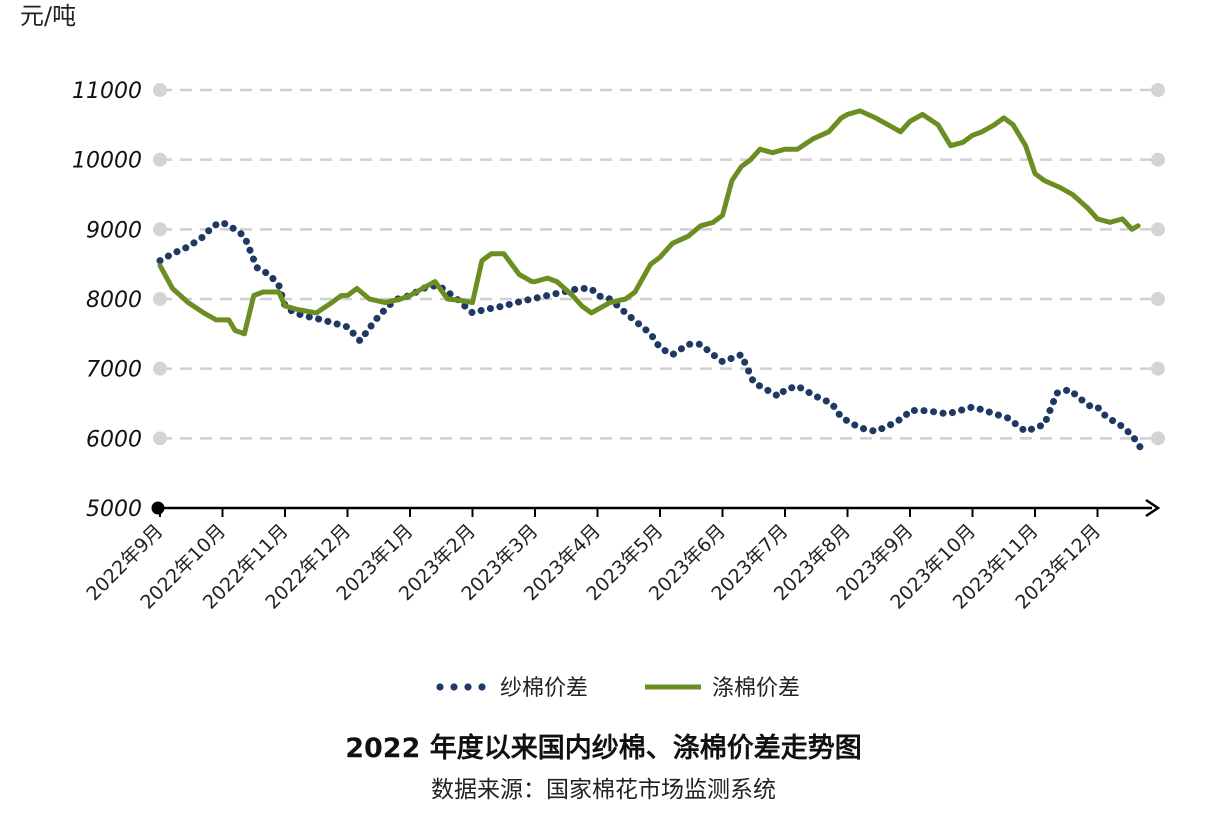  I want to click on y-tick-label: 5000, so click(114, 509).